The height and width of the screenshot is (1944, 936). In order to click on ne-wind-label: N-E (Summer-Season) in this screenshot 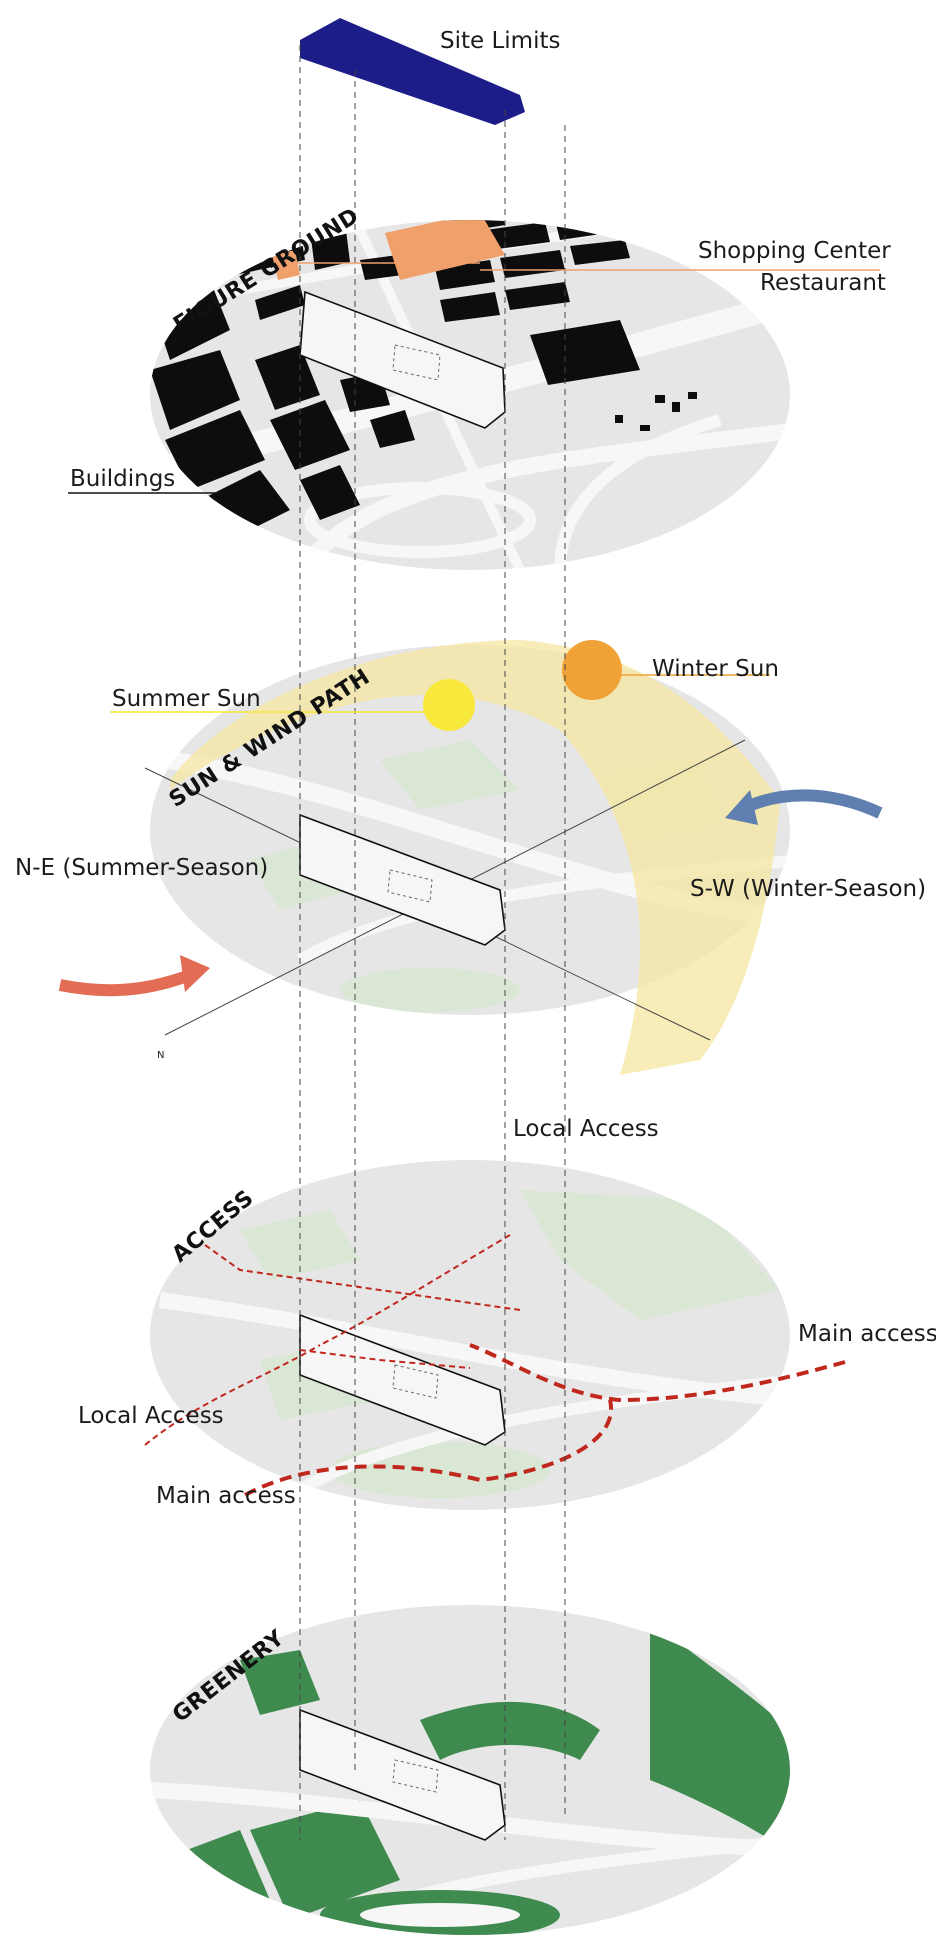, I will do `click(142, 868)`.